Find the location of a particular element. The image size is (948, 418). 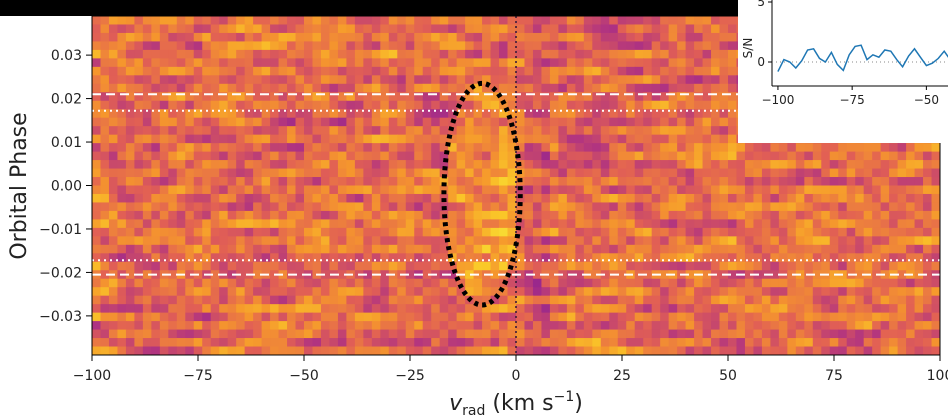

y-tick-label: −0.02 is located at coordinates (60, 273).